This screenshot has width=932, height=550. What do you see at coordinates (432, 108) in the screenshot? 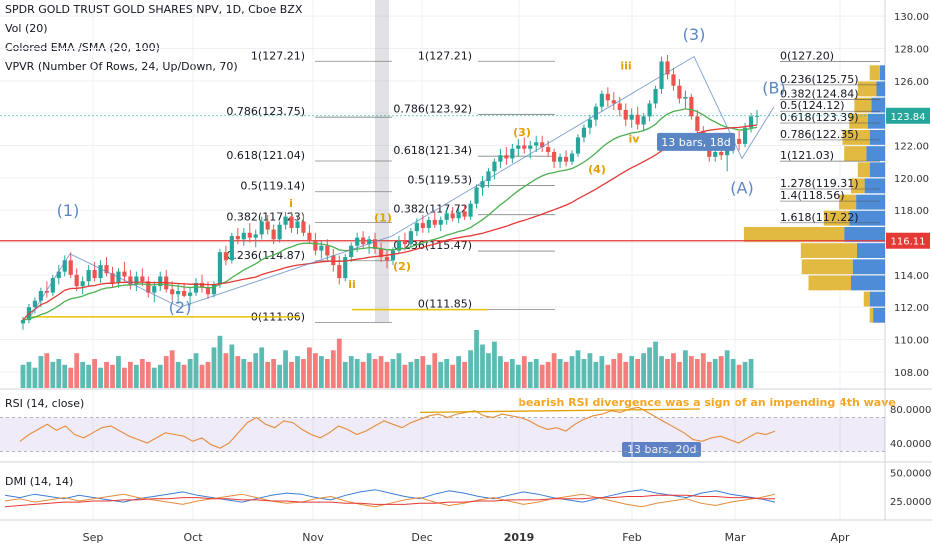
I see `fib-level-label: 0.786(123.92)` at bounding box center [432, 108].